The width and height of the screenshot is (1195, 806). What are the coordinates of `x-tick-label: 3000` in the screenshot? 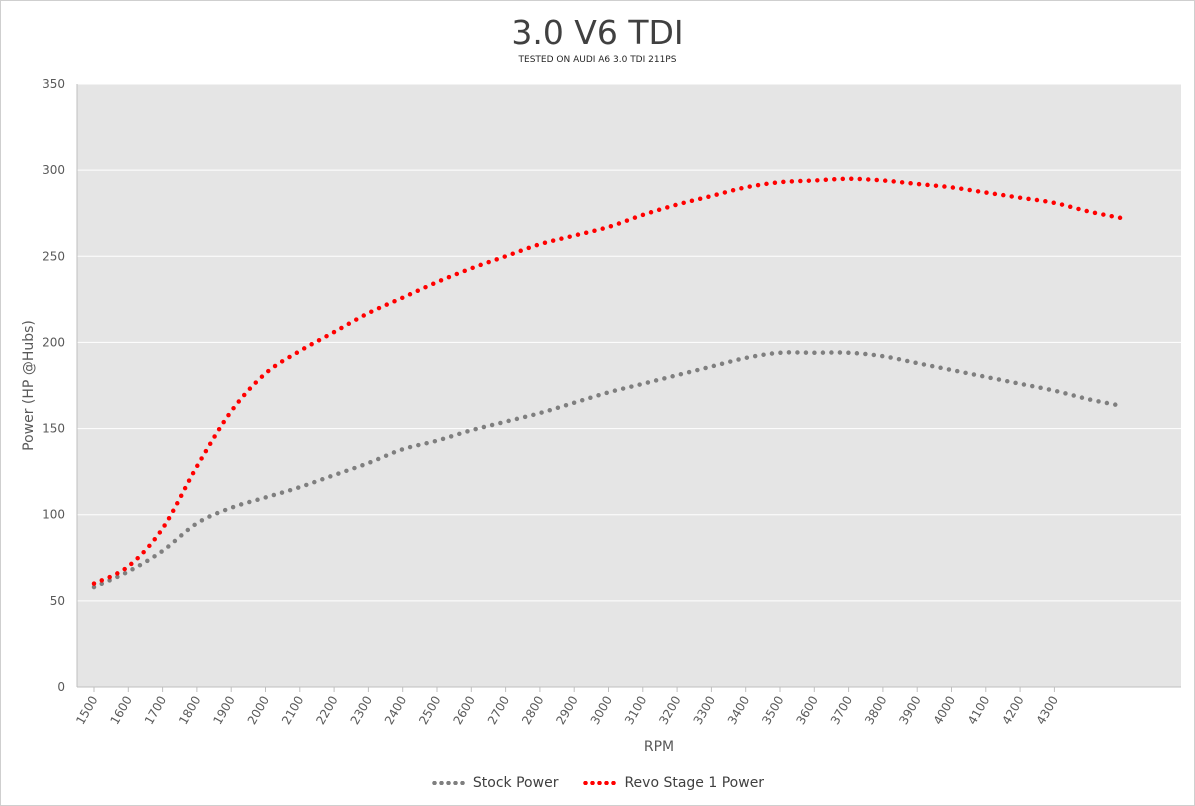 It's located at (601, 710).